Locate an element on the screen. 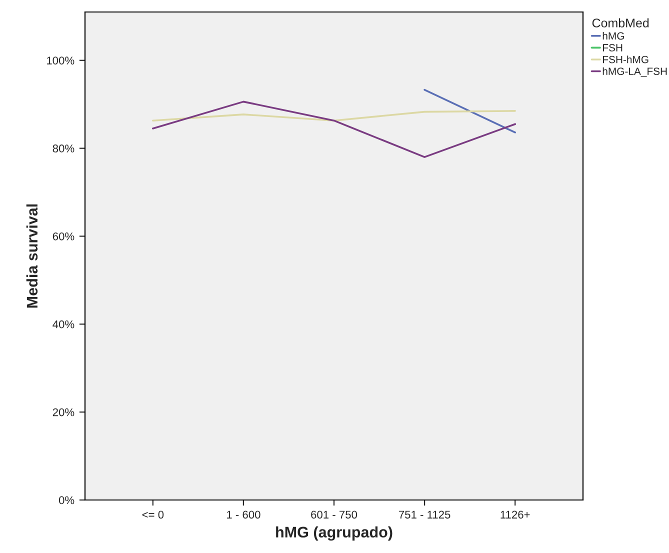 This screenshot has width=669, height=553. x-tick-label: <= 0 is located at coordinates (153, 514).